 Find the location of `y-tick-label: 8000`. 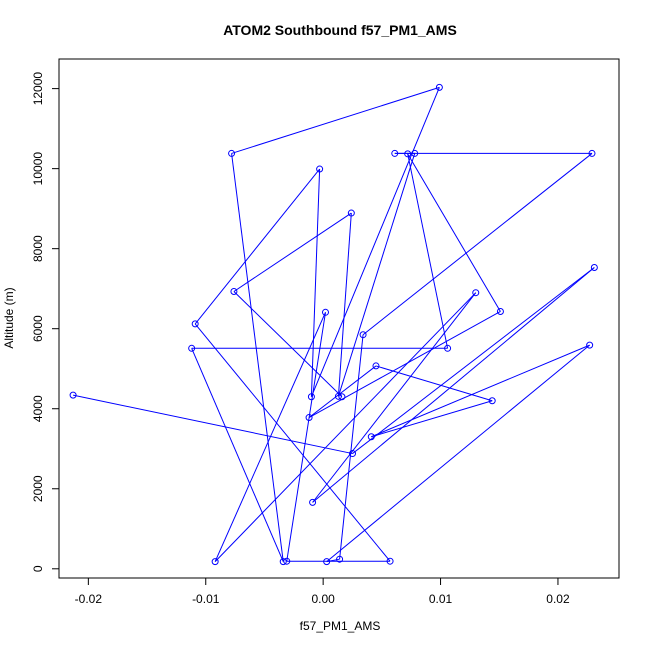

y-tick-label: 8000 is located at coordinates (38, 248).